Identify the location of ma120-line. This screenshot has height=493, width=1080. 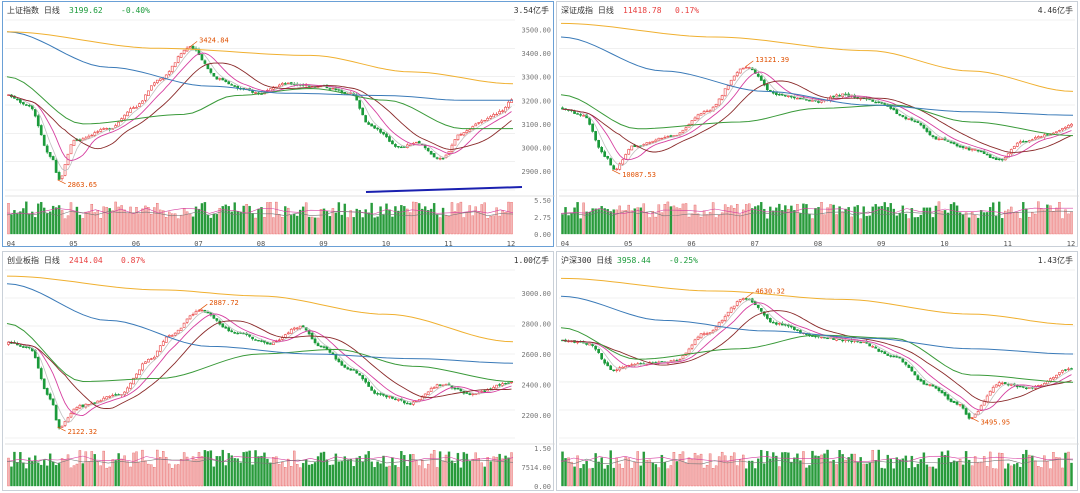
(259, 66).